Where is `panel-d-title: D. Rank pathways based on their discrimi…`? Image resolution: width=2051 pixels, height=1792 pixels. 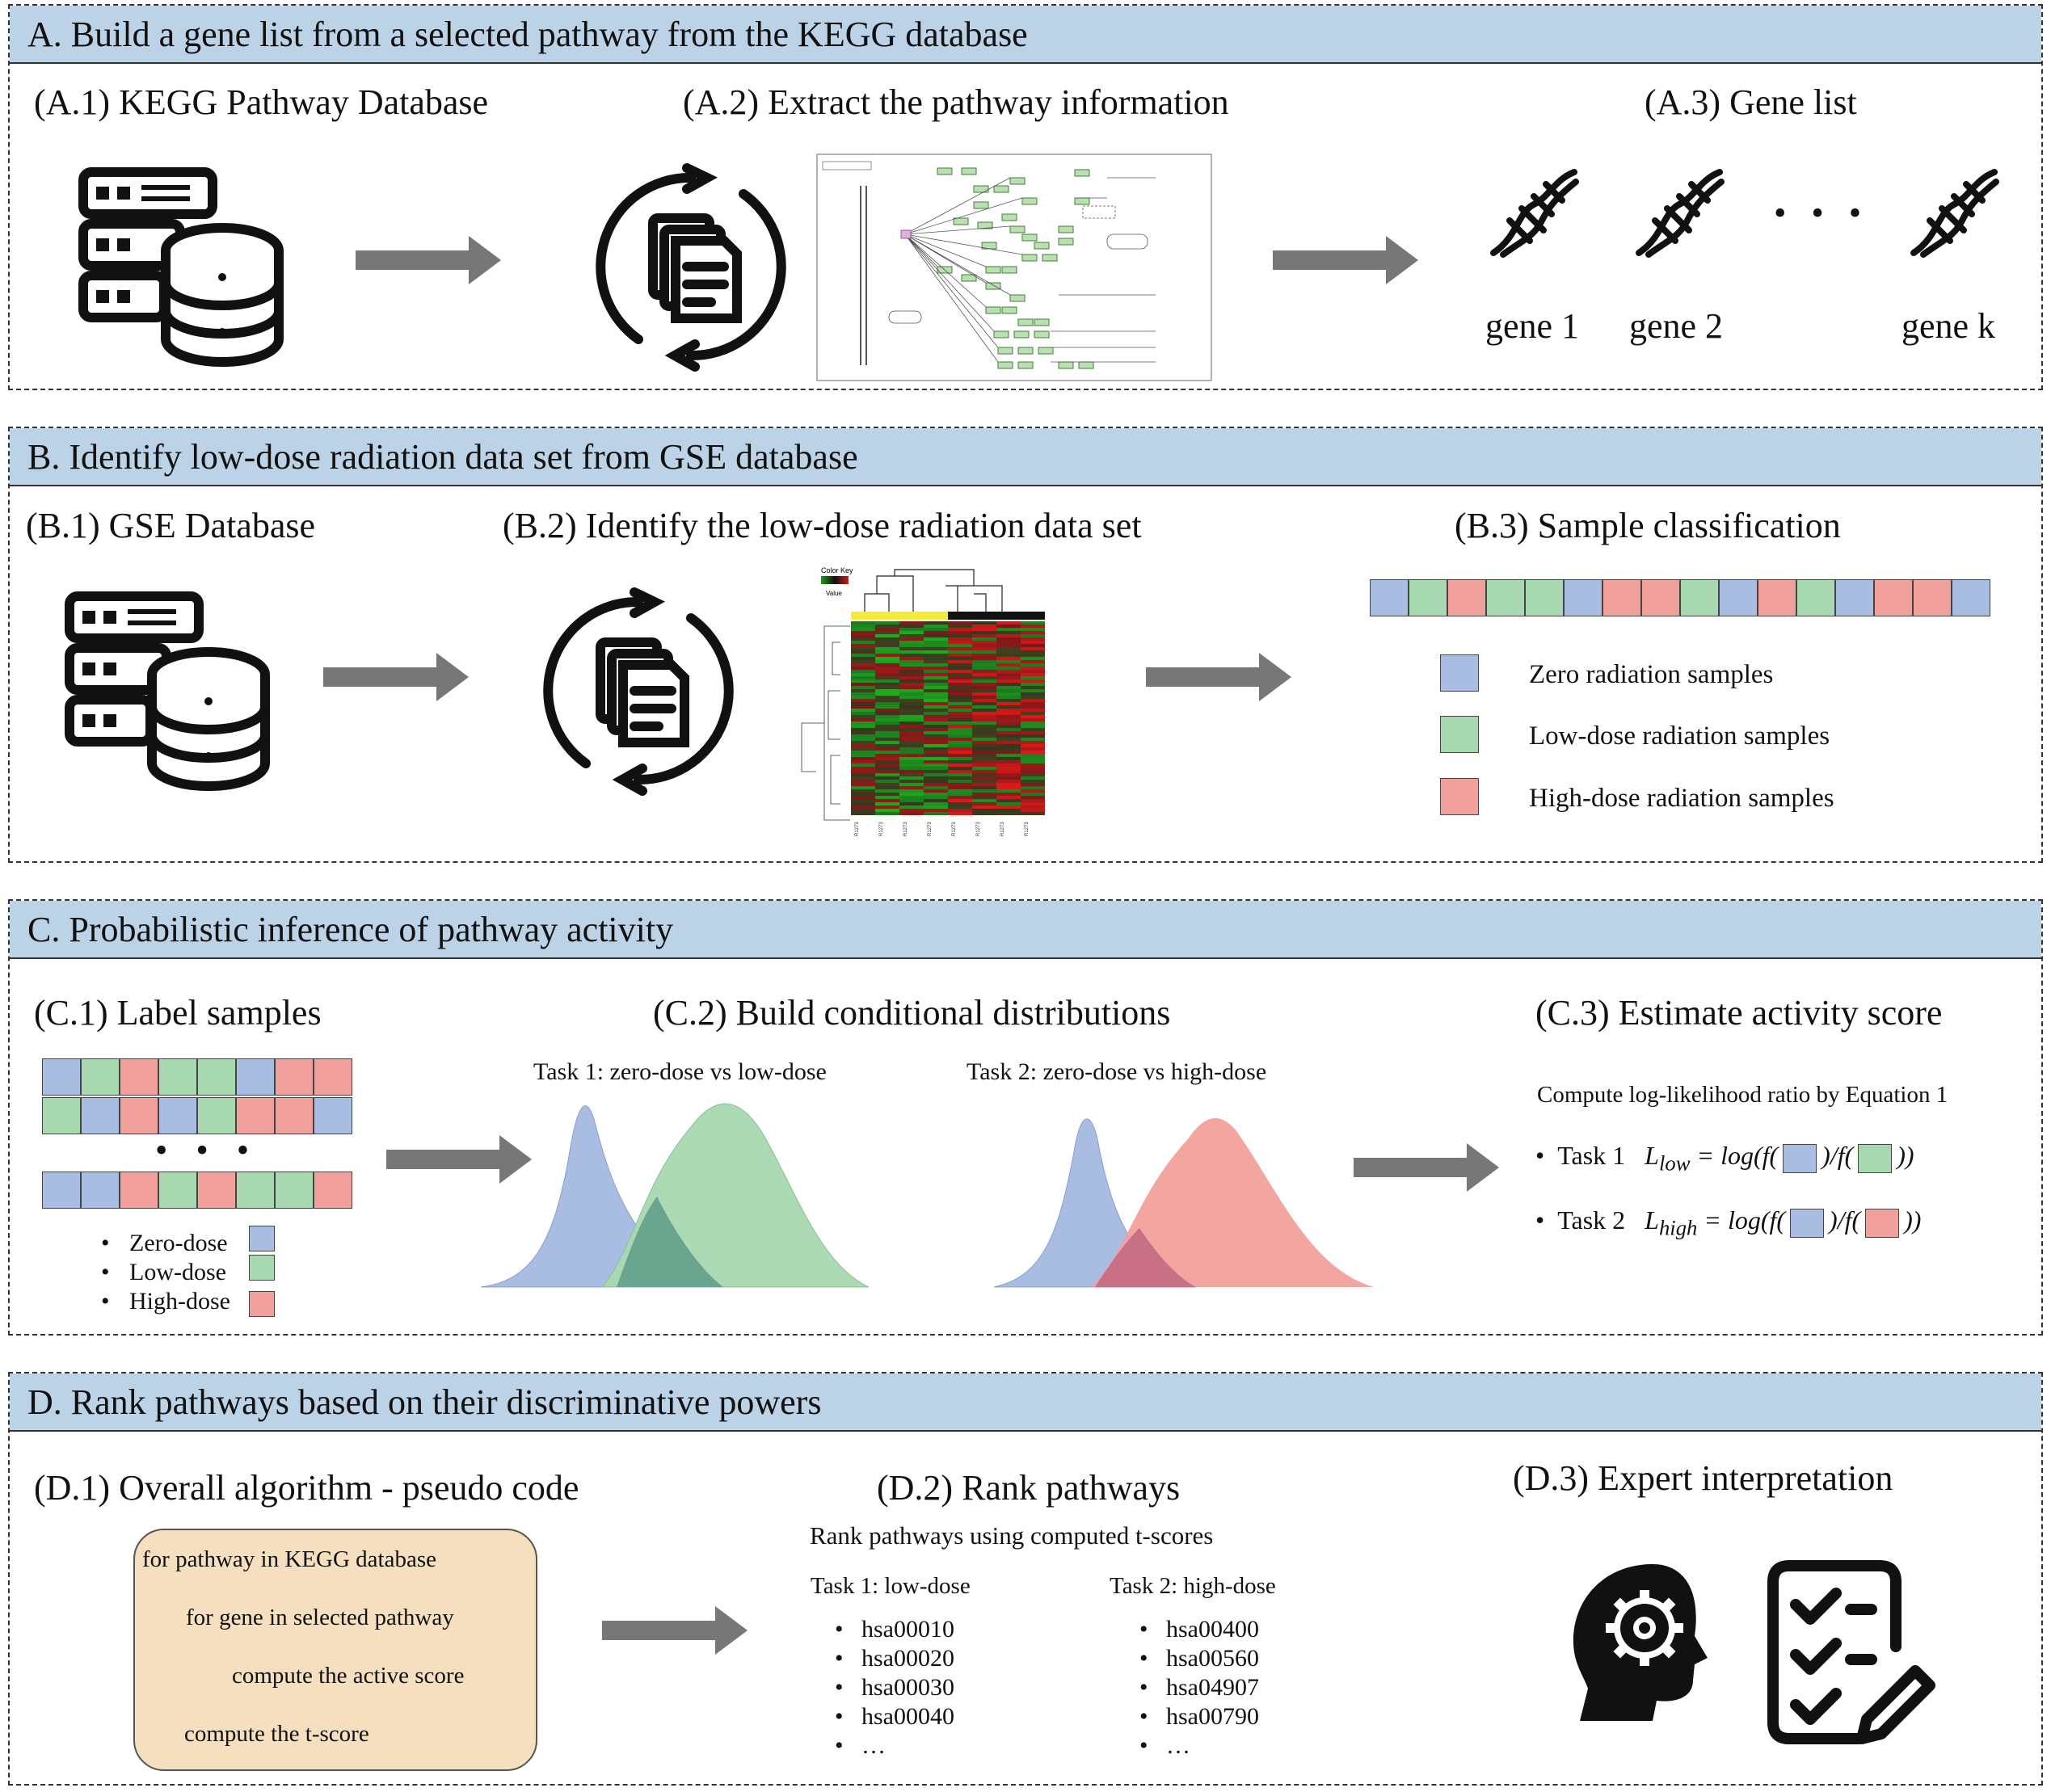
panel-d-title: D. Rank pathways based on their discrimi… is located at coordinates (424, 1402).